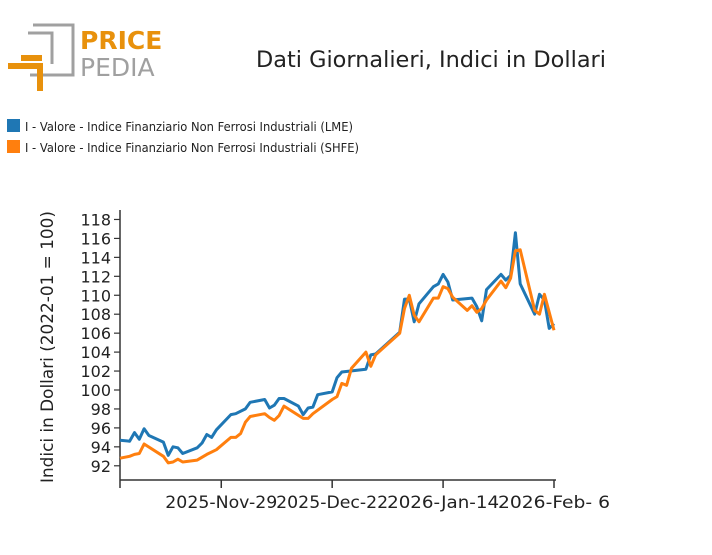  What do you see at coordinates (13, 146) in the screenshot?
I see `legend-swatch-shfe` at bounding box center [13, 146].